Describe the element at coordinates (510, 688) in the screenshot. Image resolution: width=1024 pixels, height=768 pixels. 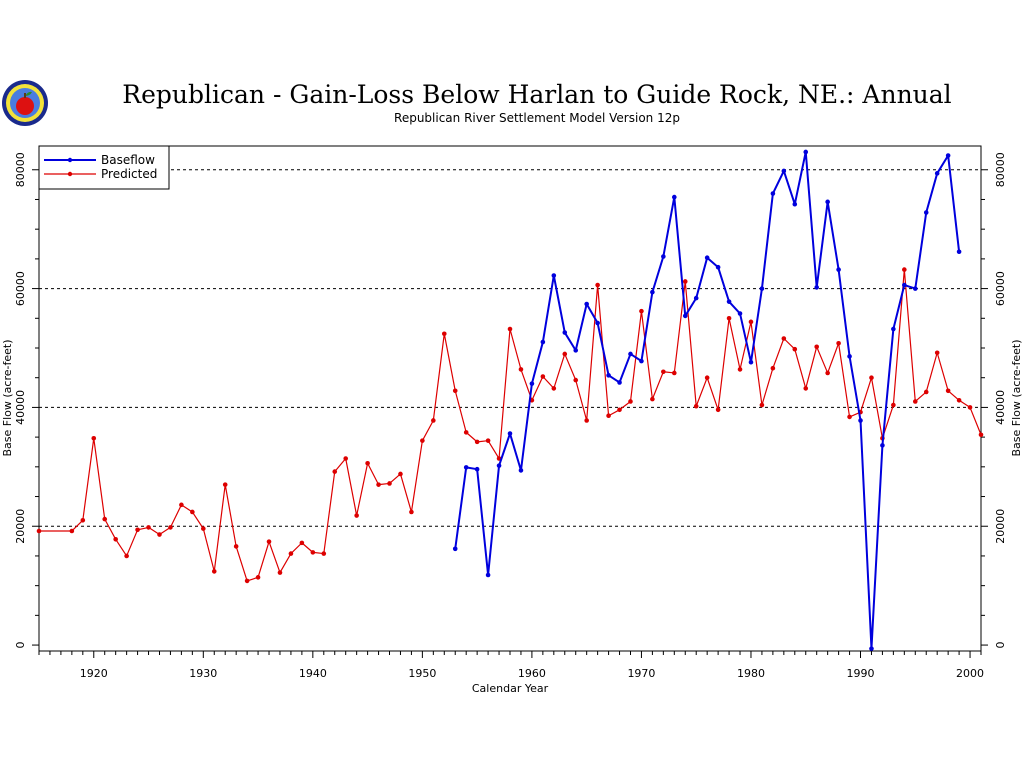
I see `x-axis-label: Calendar Year` at that location.